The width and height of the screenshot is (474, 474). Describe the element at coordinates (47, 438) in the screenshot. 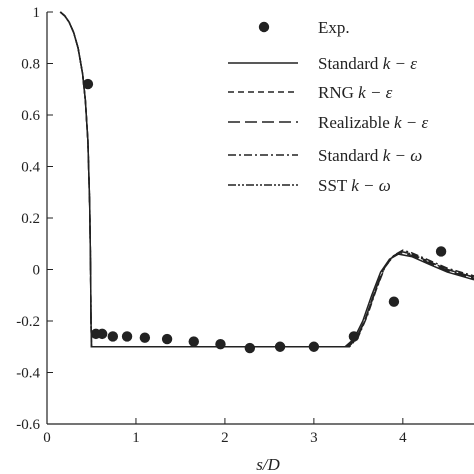

I see `x-tick-label: 0` at that location.